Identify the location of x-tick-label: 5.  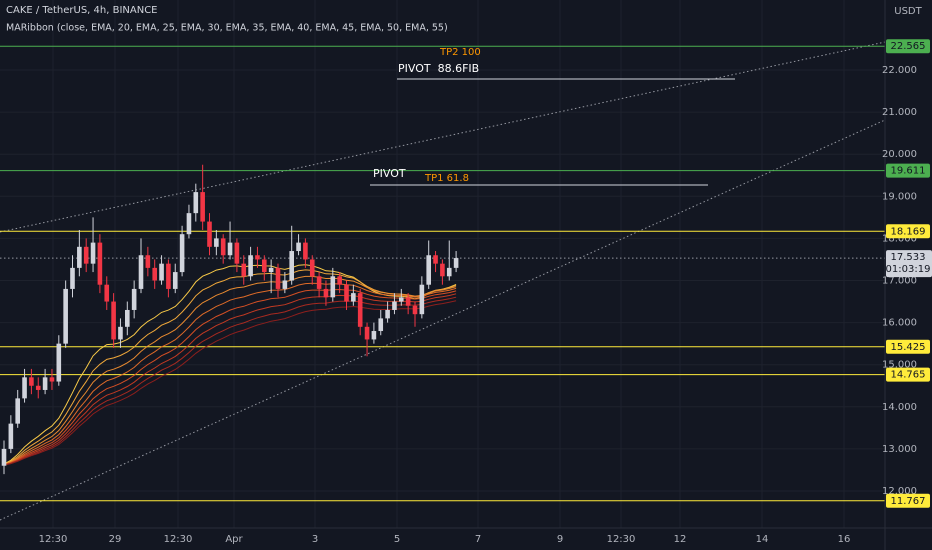
(397, 539).